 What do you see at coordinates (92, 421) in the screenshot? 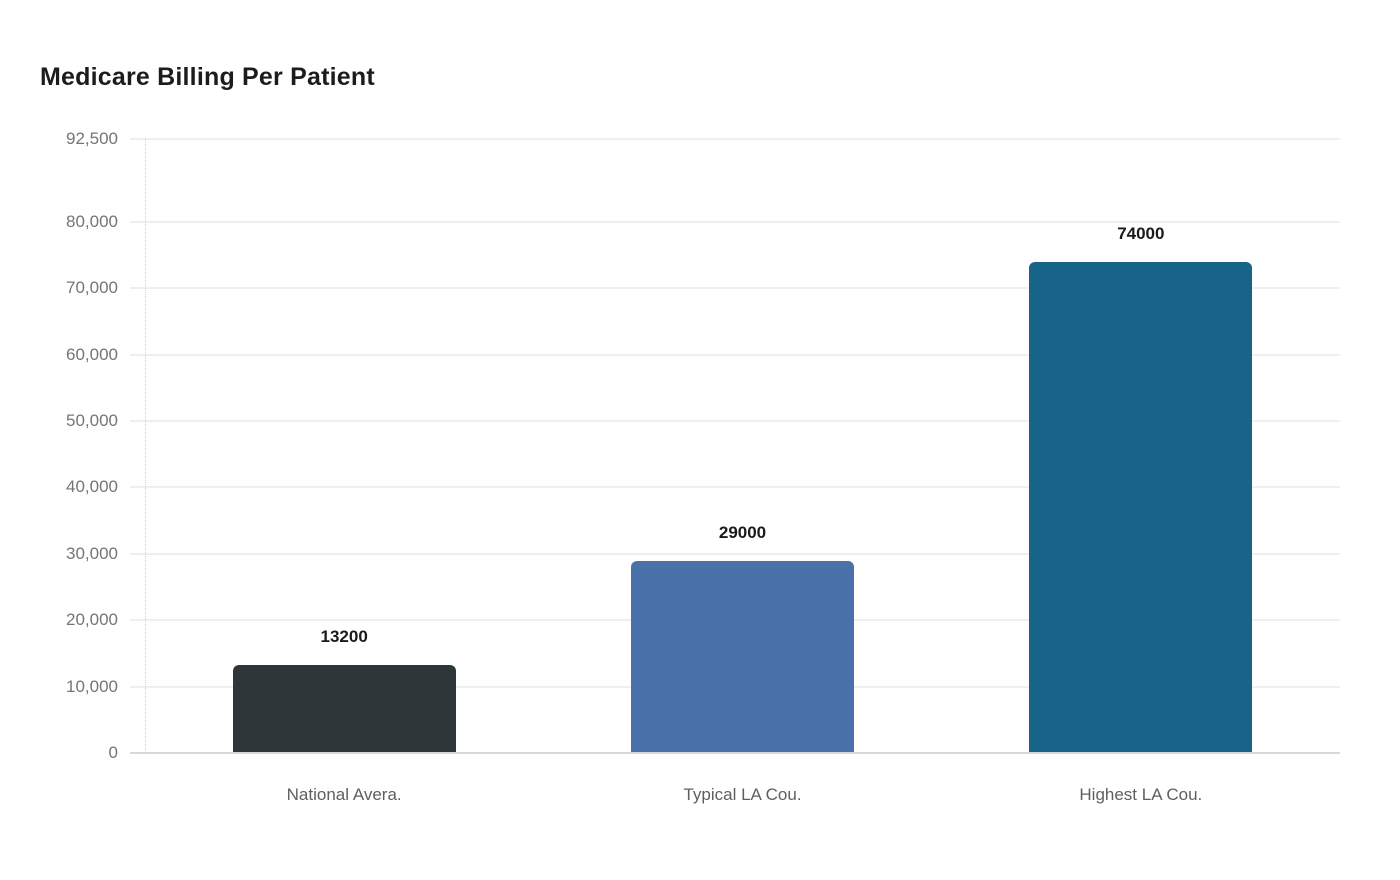
I see `y-axis-tick-label: 50,000` at bounding box center [92, 421].